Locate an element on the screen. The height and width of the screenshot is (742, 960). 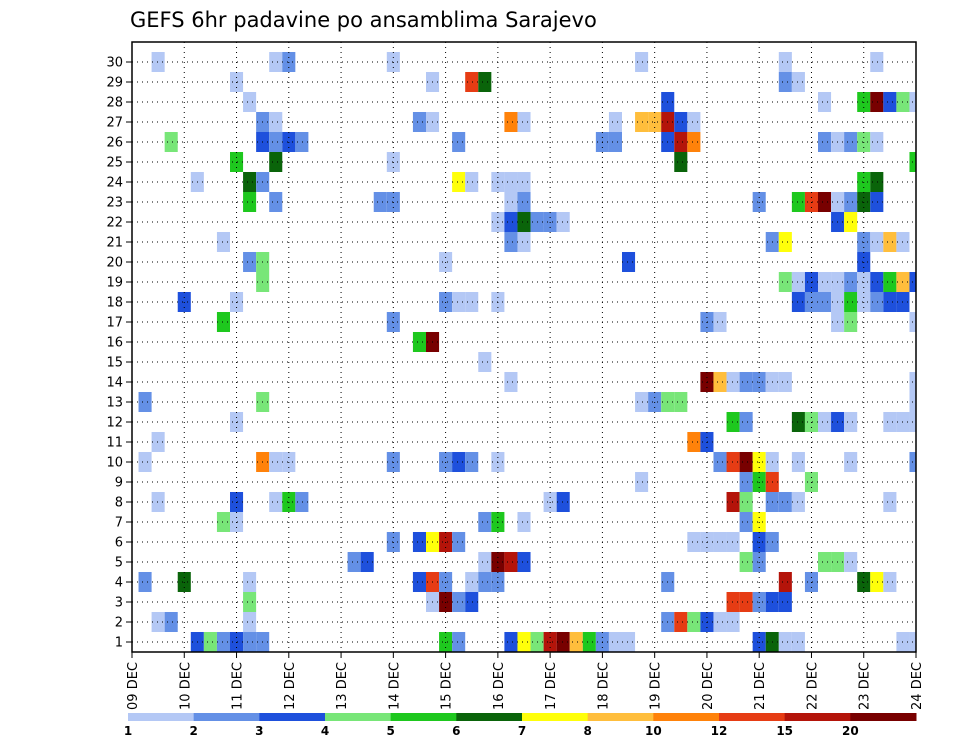
colorbar-label: 8 is located at coordinates (587, 731).